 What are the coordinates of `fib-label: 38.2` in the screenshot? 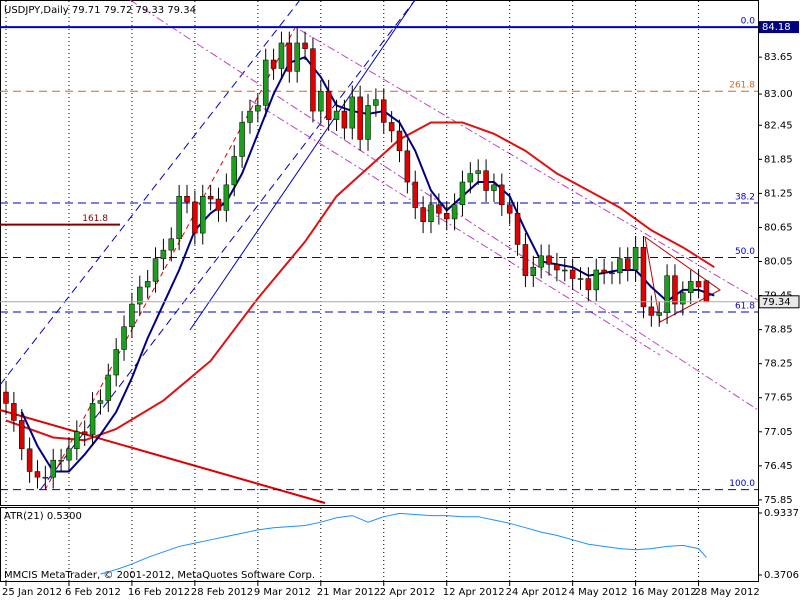 It's located at (745, 198).